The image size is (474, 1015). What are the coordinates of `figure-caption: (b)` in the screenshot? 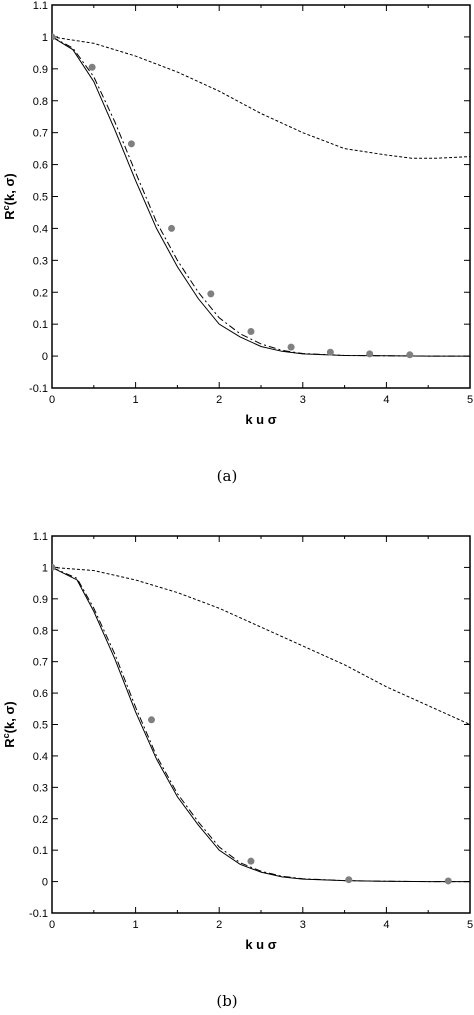 It's located at (226, 1001).